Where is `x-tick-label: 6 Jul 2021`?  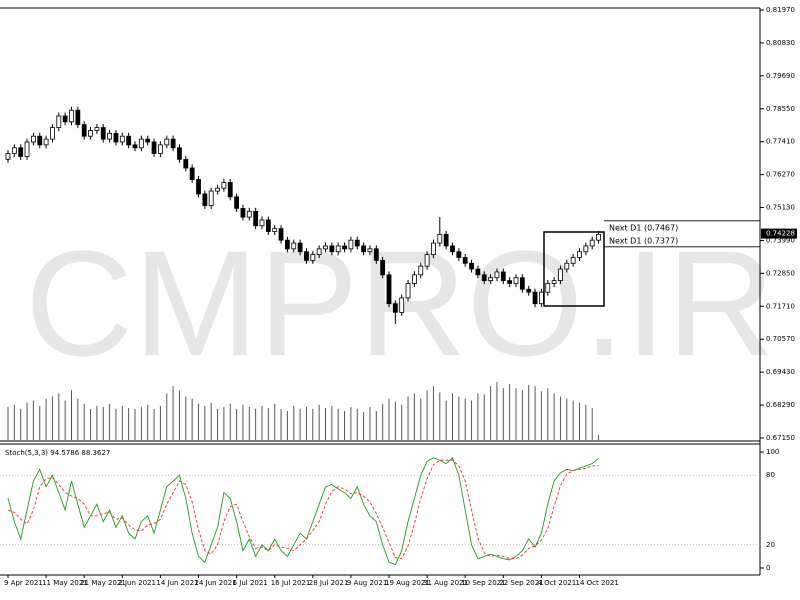 x-tick-label: 6 Jul 2021 is located at coordinates (250, 583).